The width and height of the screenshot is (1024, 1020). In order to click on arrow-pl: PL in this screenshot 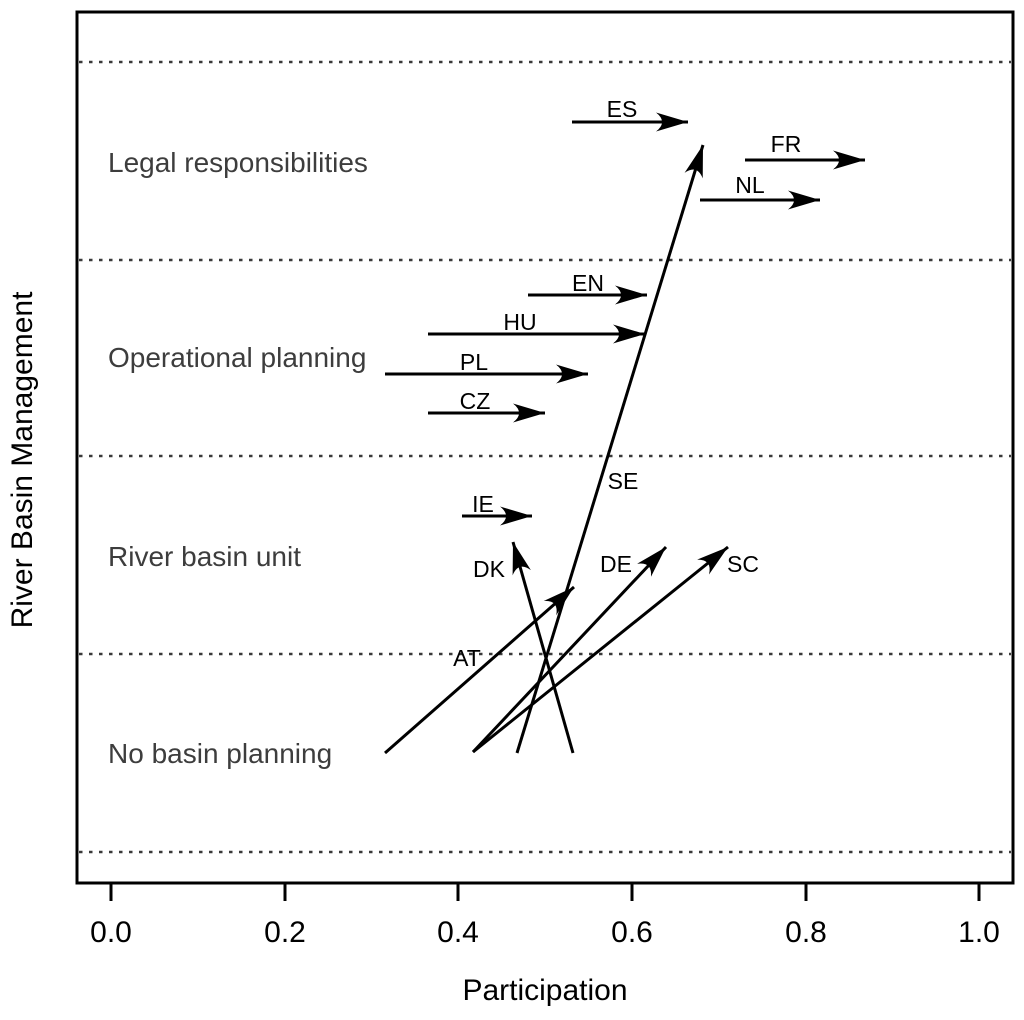, I will do `click(486, 366)`.